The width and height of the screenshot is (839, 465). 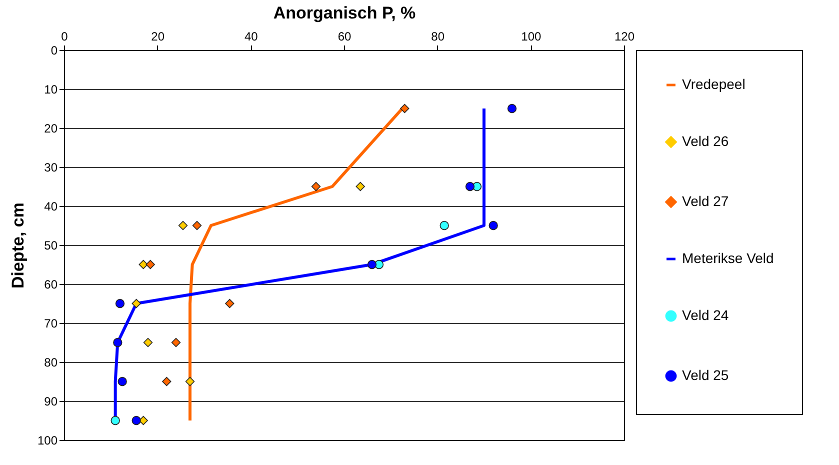 I want to click on y-tick-label: 20, so click(x=51, y=129).